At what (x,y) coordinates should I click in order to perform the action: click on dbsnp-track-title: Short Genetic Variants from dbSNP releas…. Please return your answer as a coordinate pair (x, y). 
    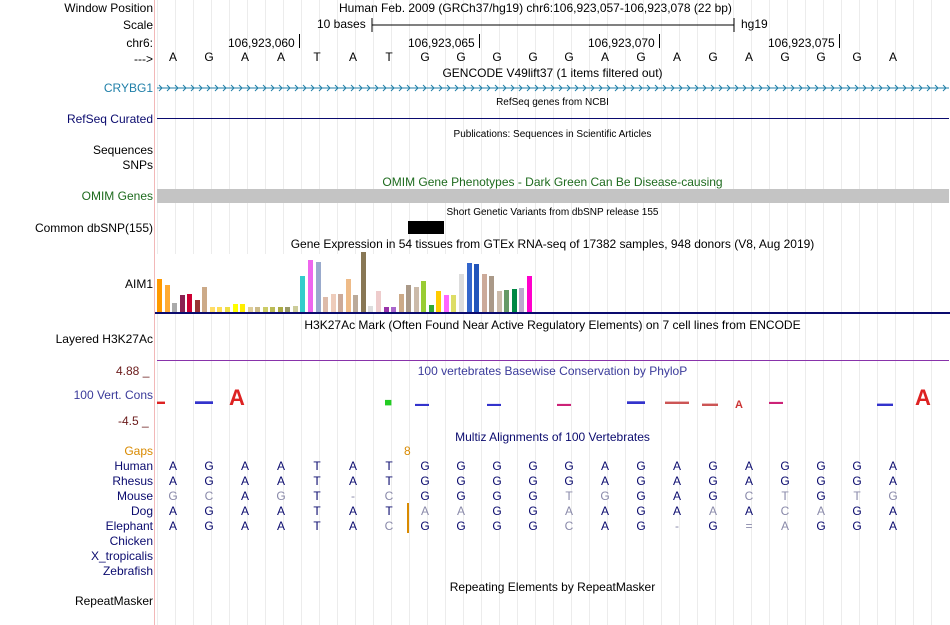
    Looking at the image, I should click on (552, 212).